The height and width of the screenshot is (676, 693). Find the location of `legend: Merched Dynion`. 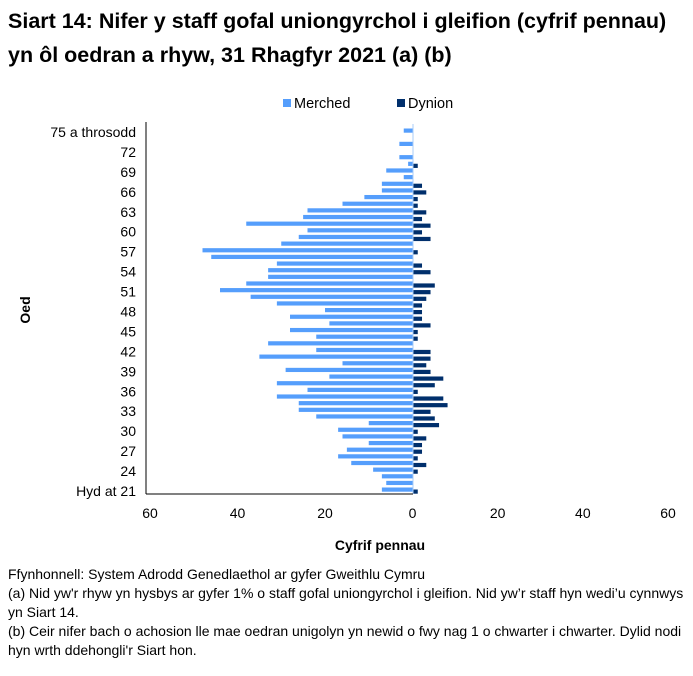

legend: Merched Dynion is located at coordinates (368, 104).